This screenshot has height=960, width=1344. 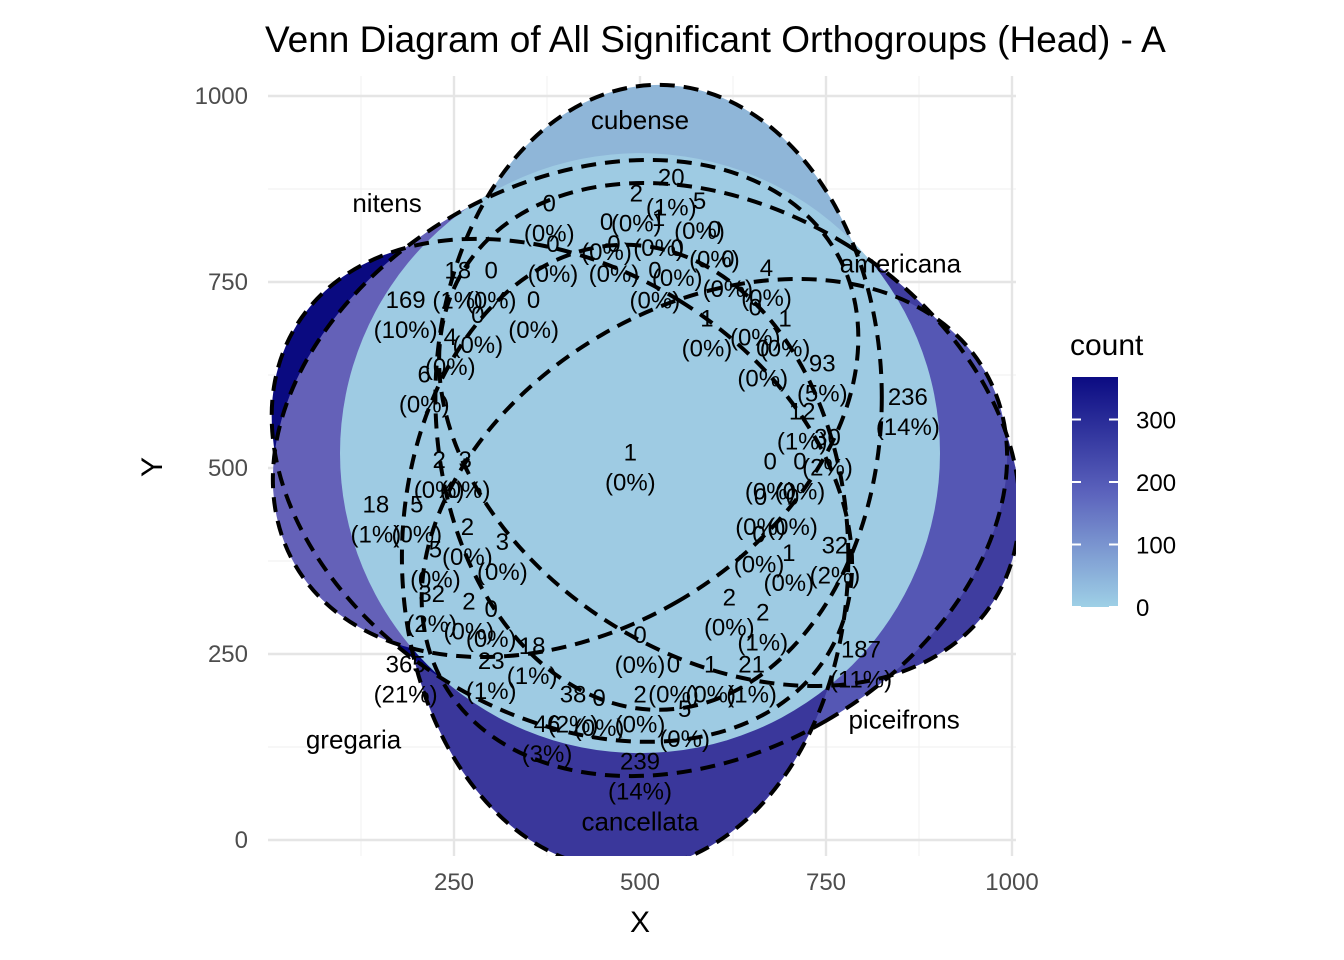 I want to click on y-axis-ticks: 0 250 500 750 1000, so click(x=221, y=468).